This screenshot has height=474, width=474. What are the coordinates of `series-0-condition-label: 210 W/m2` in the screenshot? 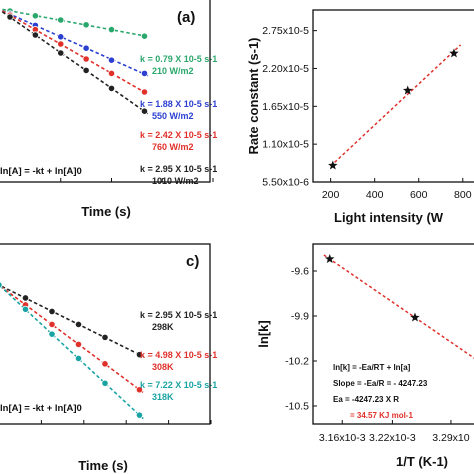 It's located at (173, 71).